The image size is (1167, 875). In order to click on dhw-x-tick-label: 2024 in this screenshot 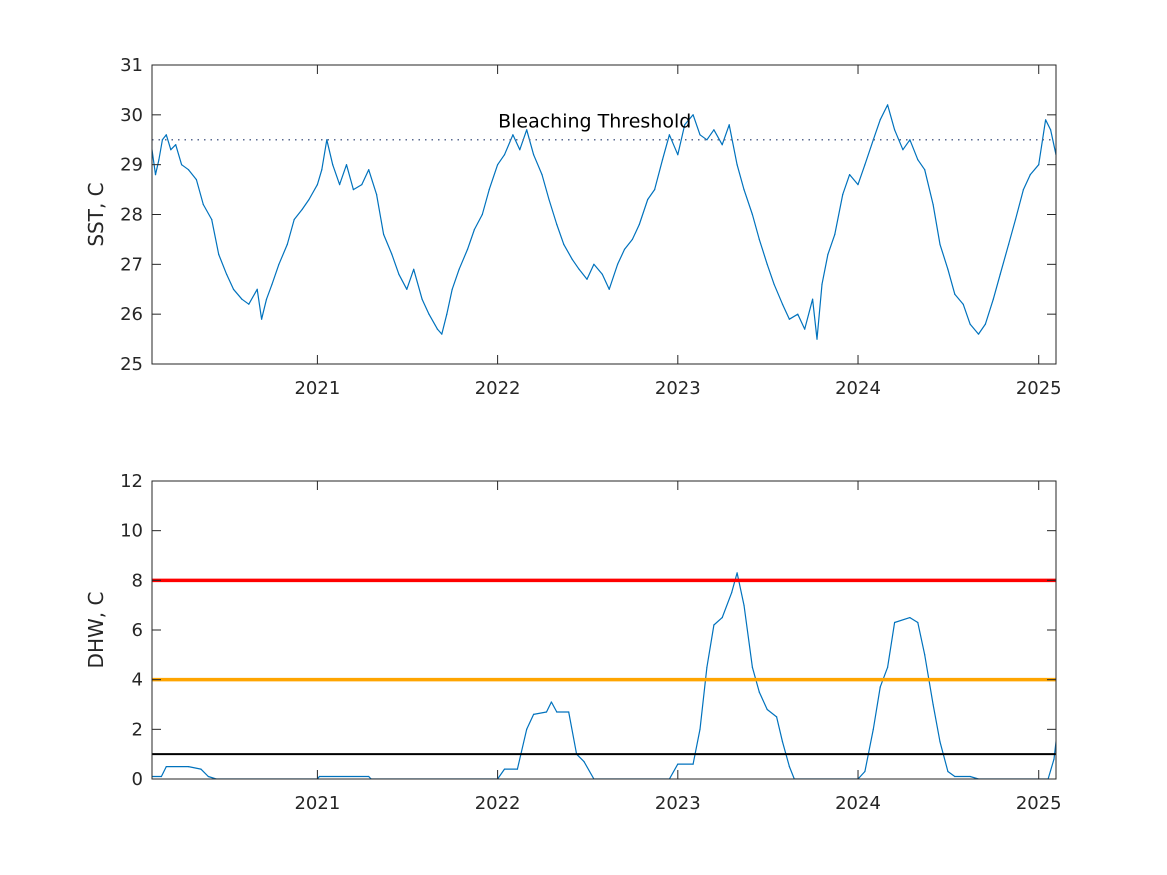, I will do `click(858, 803)`.